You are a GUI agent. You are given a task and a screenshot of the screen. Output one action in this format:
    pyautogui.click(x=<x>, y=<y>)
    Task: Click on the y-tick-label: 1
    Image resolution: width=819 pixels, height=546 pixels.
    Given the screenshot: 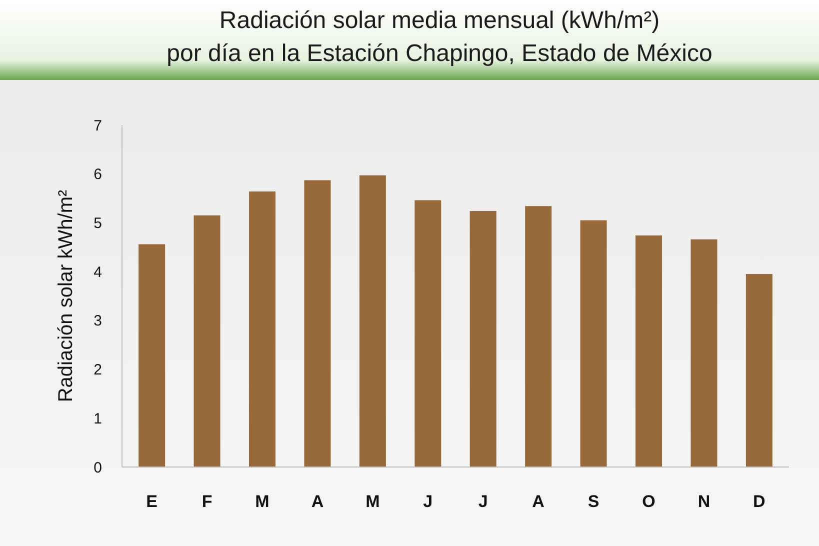 What is the action you would take?
    pyautogui.click(x=98, y=419)
    